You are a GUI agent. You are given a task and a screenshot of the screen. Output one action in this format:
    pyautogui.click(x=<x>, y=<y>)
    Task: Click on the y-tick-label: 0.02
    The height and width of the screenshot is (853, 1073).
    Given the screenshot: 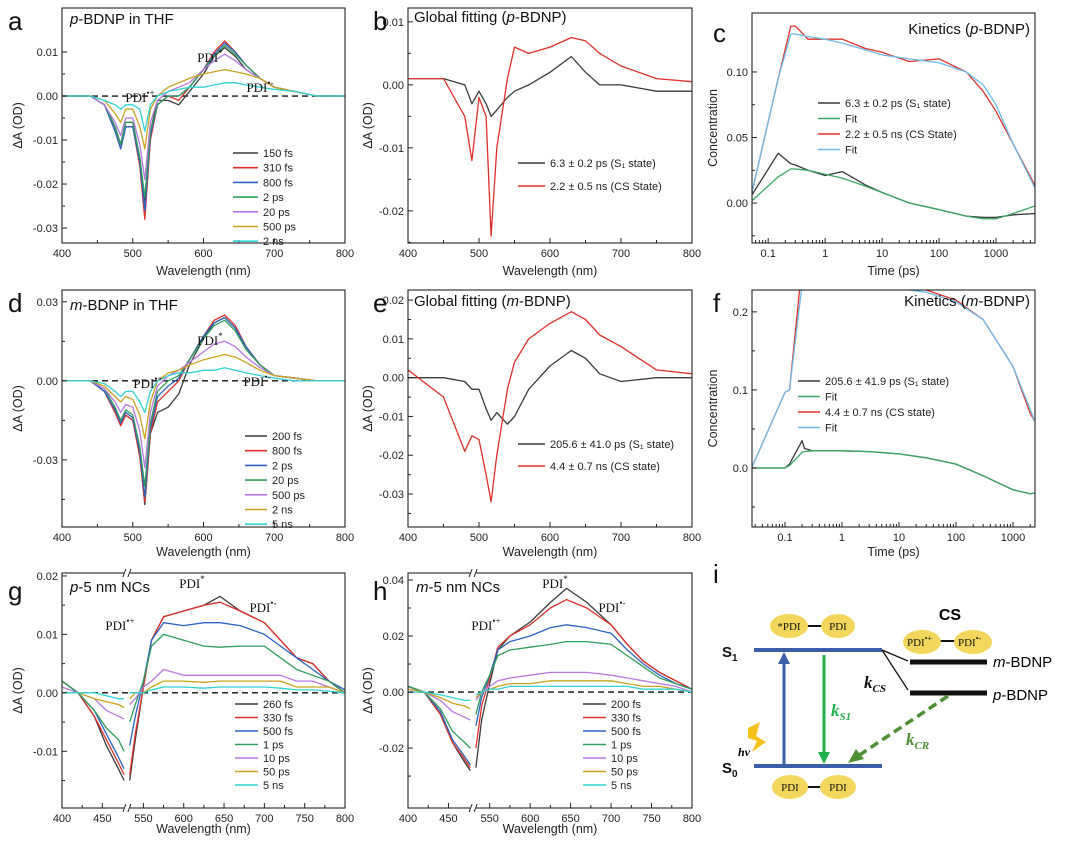 What is the action you would take?
    pyautogui.click(x=393, y=637)
    